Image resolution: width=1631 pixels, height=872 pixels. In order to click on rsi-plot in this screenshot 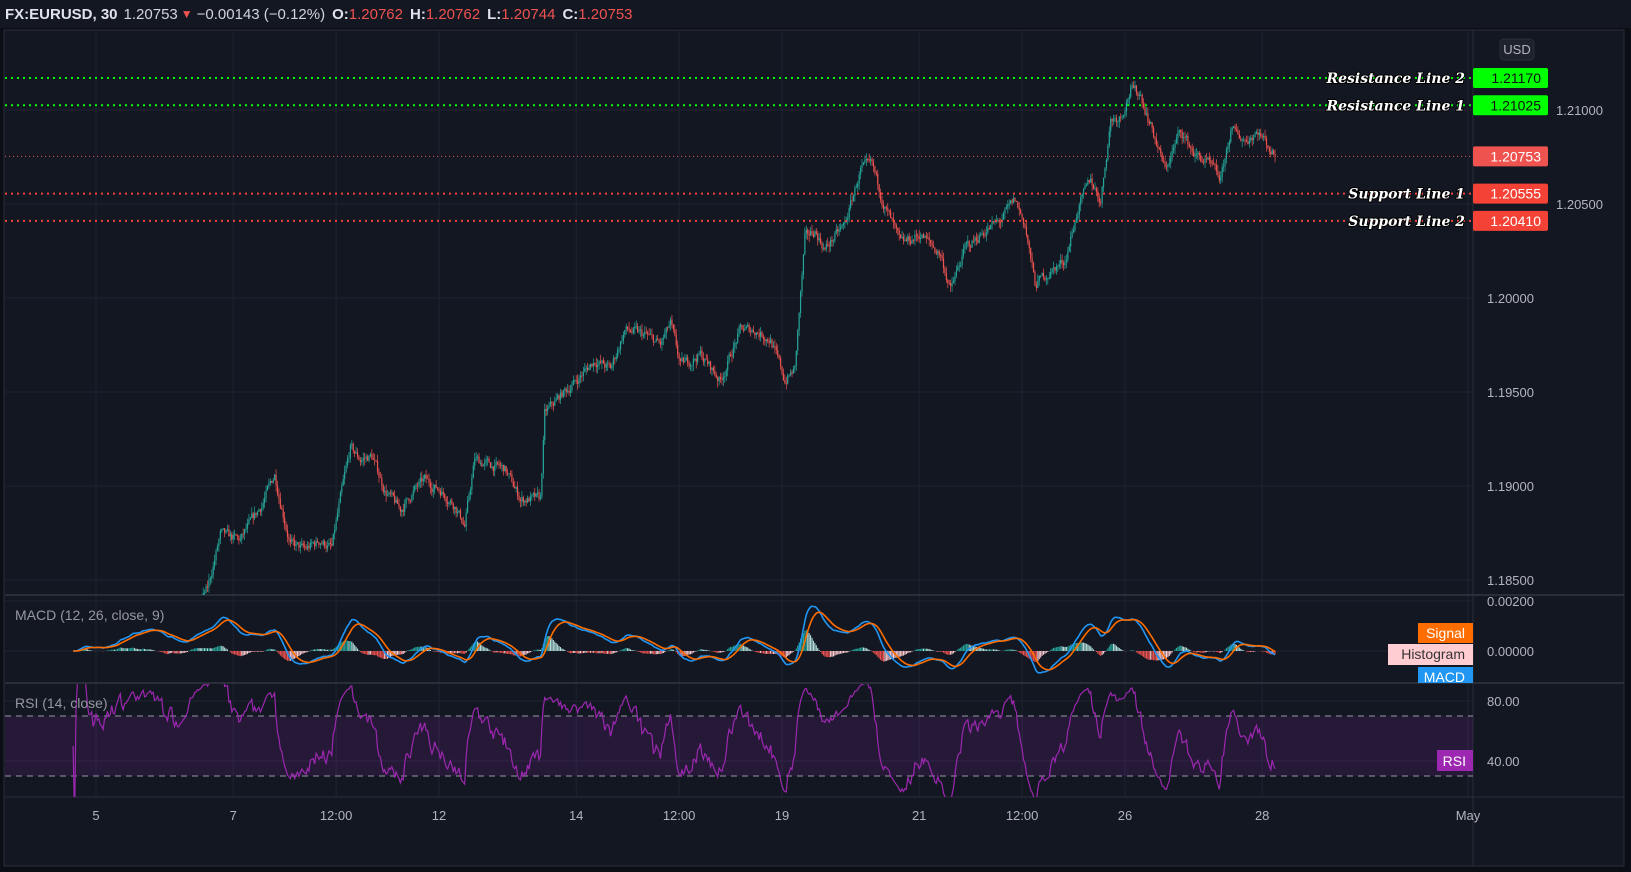, I will do `click(674, 740)`.